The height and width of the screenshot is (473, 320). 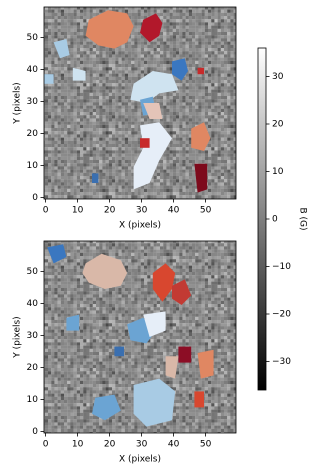 I want to click on colorbar-tick-label: 20, so click(x=278, y=125).